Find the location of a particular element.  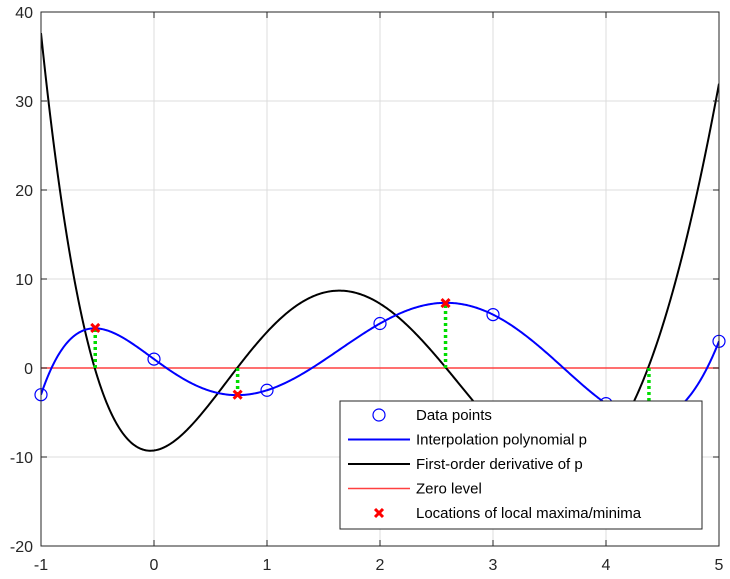

legend-entry: Data points is located at coordinates (432, 415).